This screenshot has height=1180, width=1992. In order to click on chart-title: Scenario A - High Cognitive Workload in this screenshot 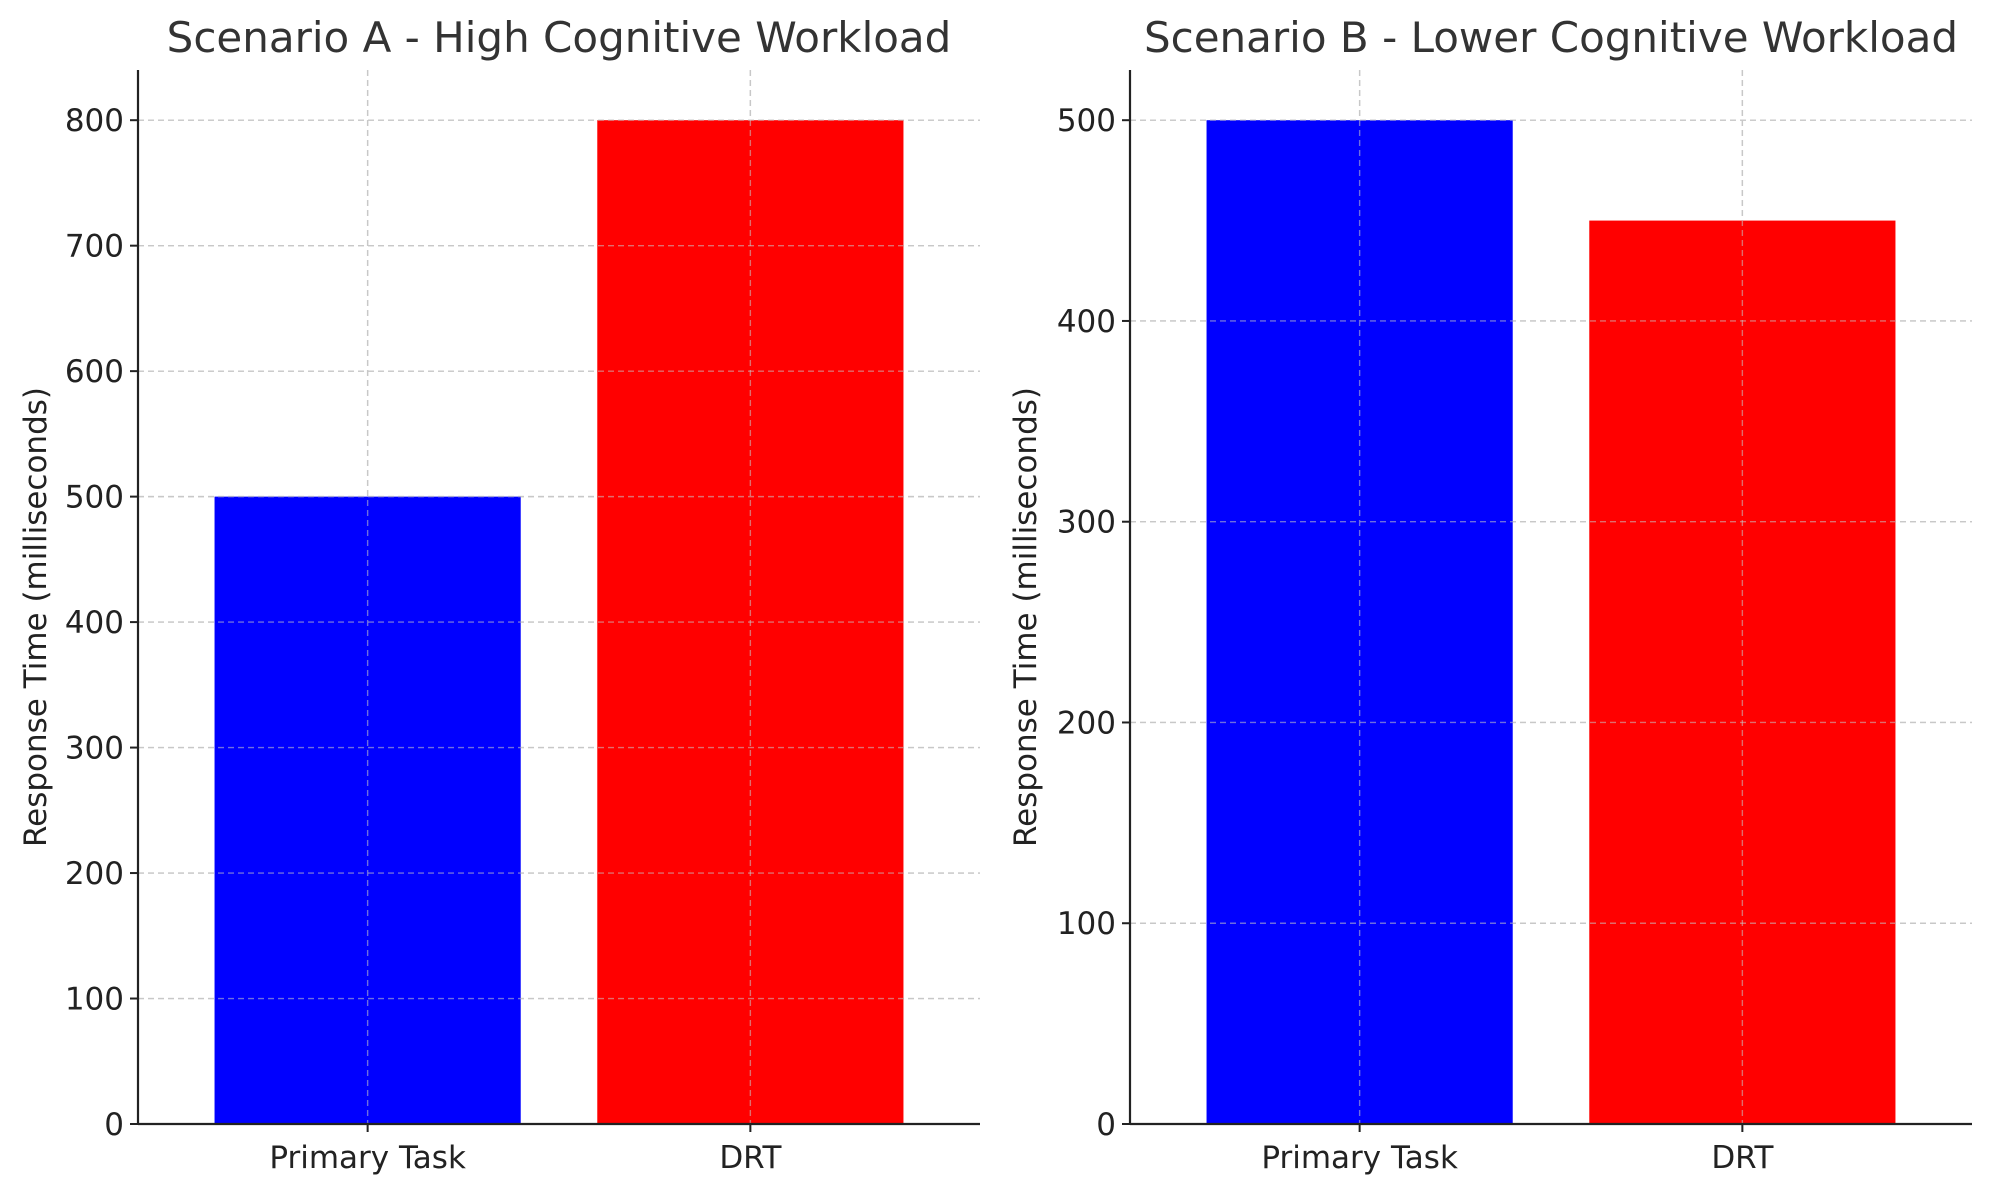, I will do `click(559, 37)`.